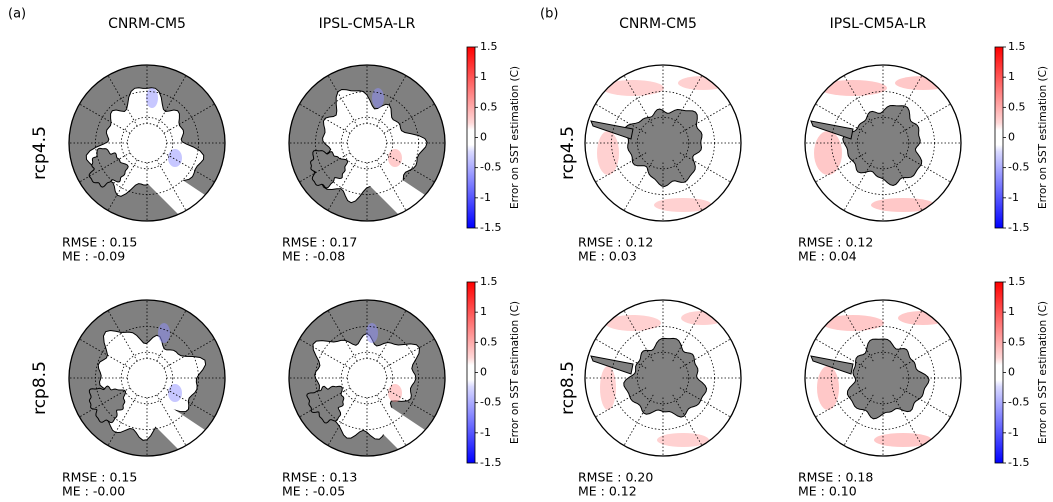 The width and height of the screenshot is (1053, 502). I want to click on column-title: IPSL-CM5A-LR, so click(367, 24).